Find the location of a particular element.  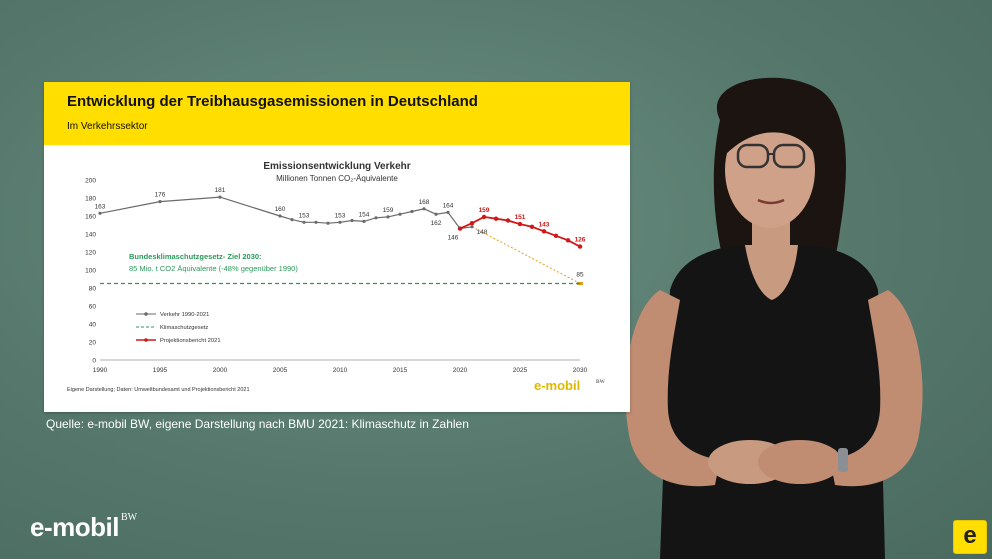

y-tick-label: 140 is located at coordinates (90, 235).